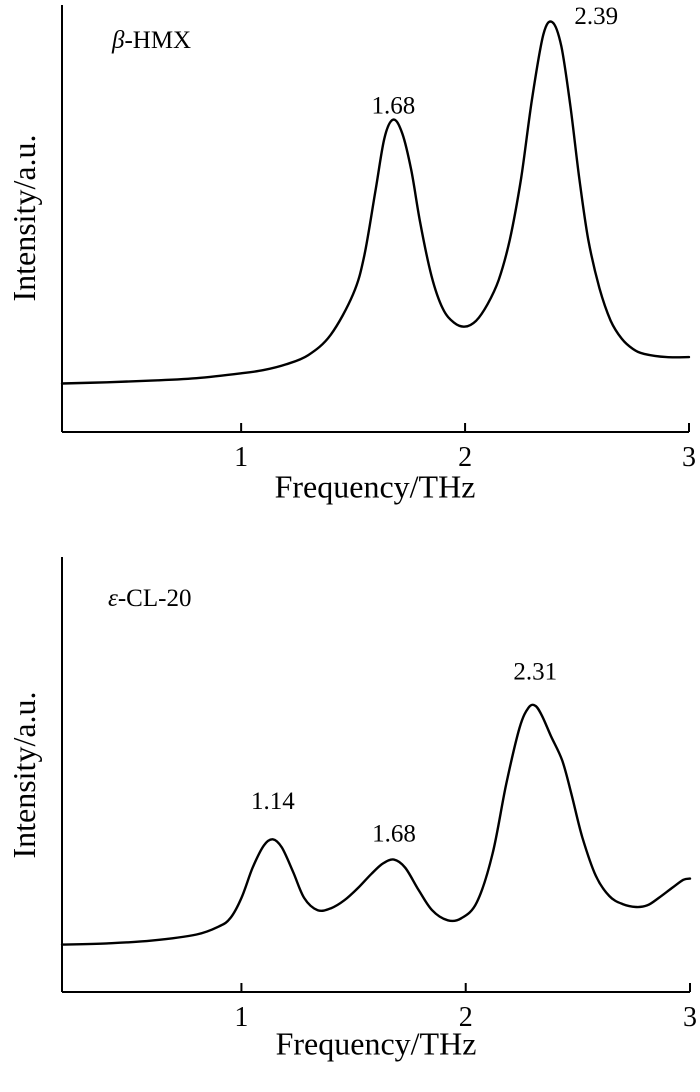  Describe the element at coordinates (113, 598) in the screenshot. I see `title-symbol: ε` at that location.